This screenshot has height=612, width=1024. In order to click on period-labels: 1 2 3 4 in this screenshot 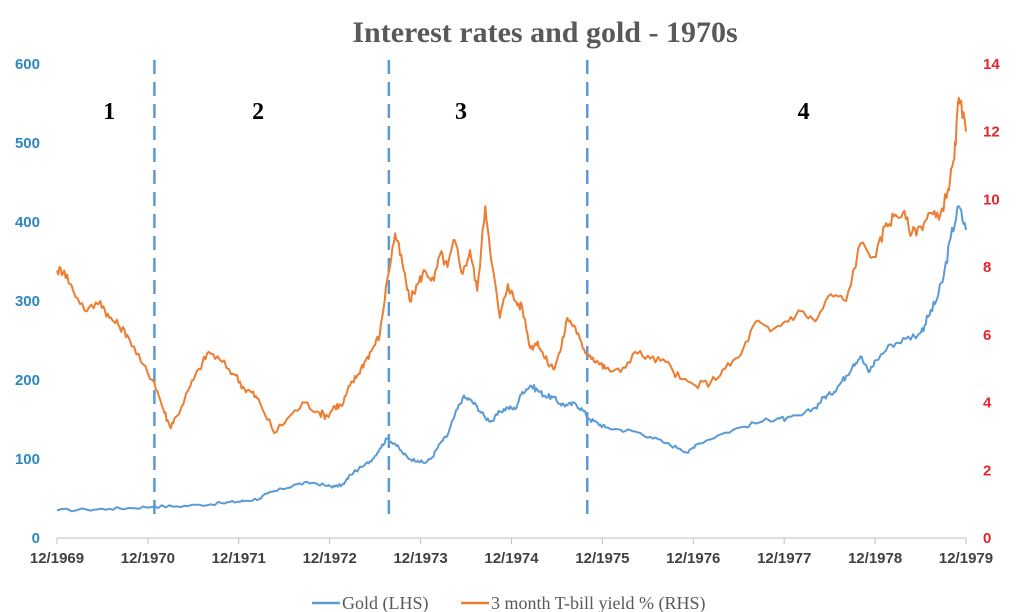, I will do `click(456, 112)`.